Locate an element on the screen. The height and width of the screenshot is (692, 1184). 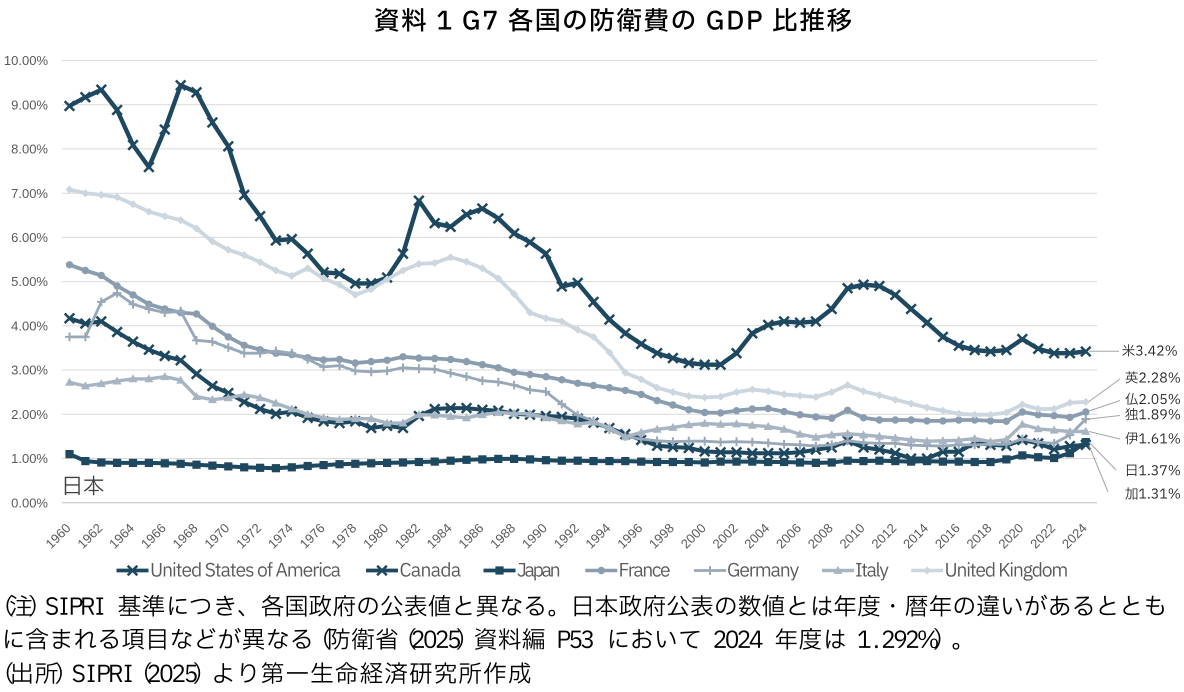
svg-text: 1.00% is located at coordinates (29, 458).